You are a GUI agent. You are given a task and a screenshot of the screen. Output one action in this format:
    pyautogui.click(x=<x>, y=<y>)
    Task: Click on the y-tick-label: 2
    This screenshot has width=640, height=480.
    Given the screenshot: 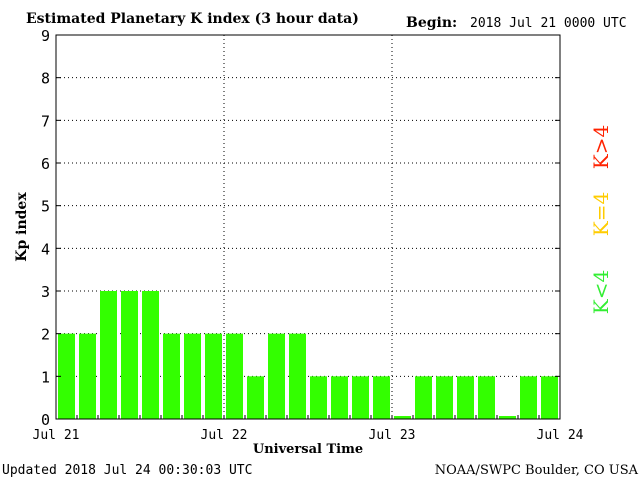 What is the action you would take?
    pyautogui.click(x=45, y=335)
    